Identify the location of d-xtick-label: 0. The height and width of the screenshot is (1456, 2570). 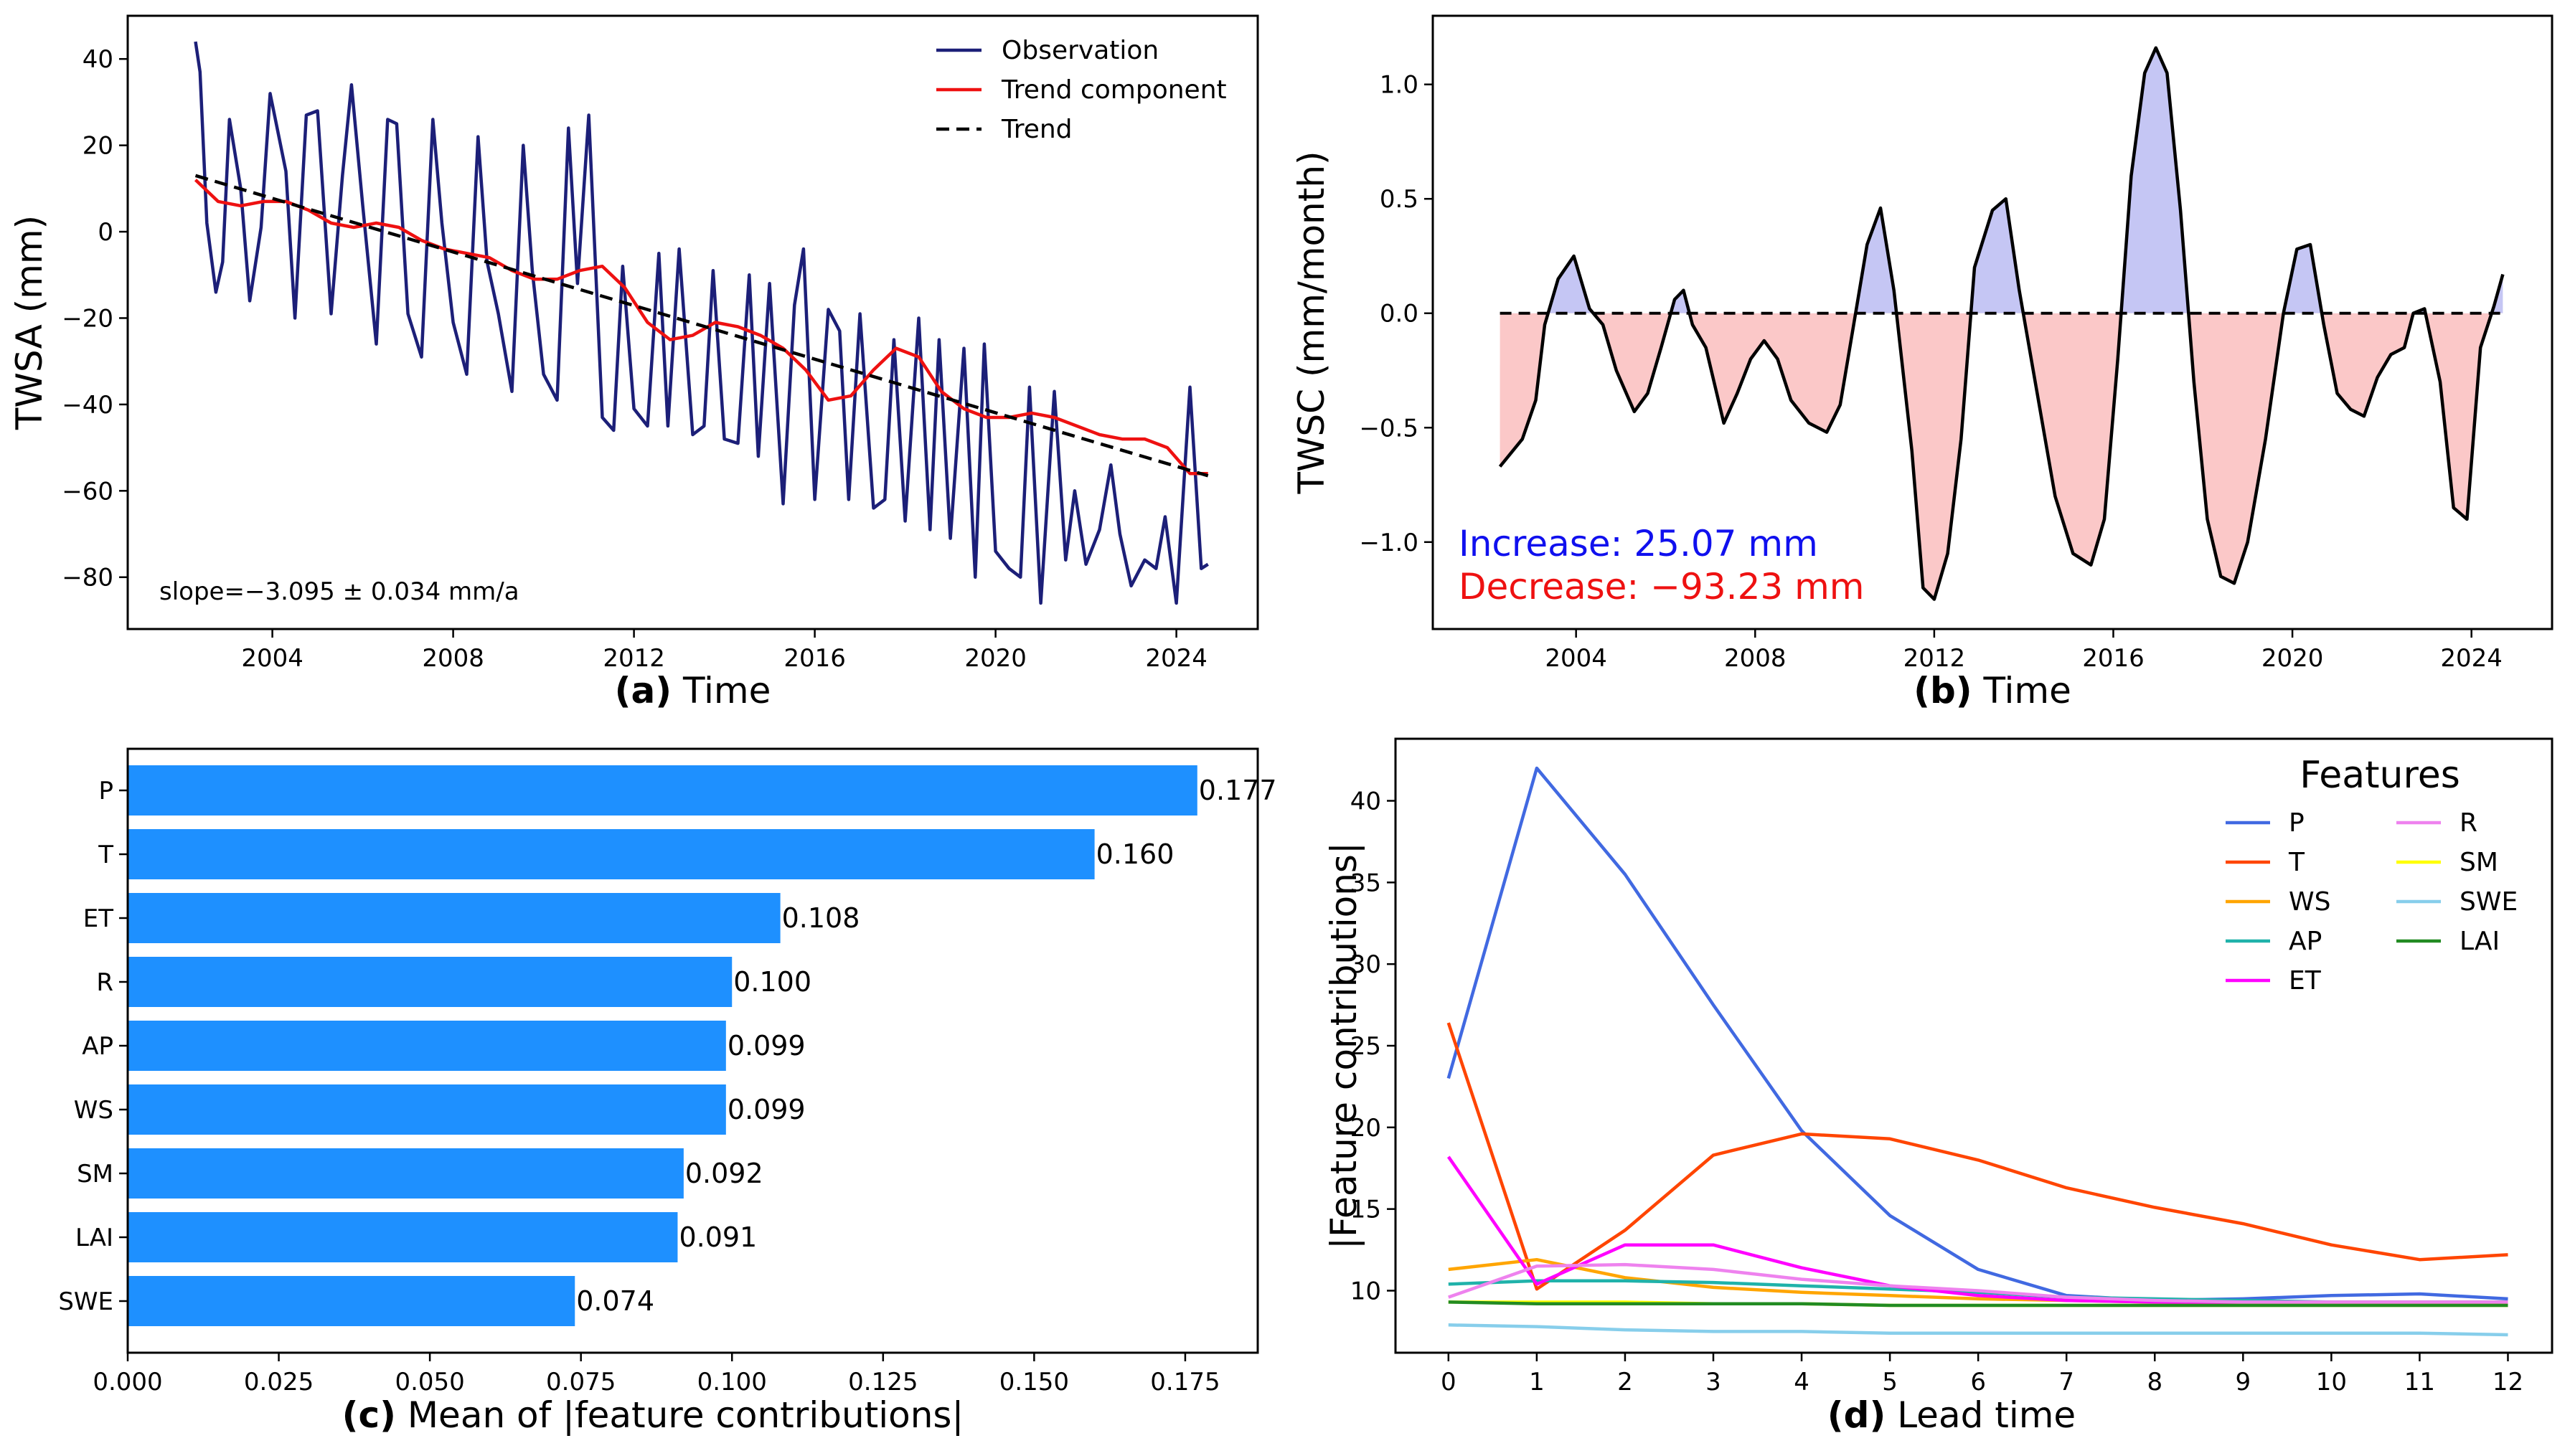
(1448, 1382).